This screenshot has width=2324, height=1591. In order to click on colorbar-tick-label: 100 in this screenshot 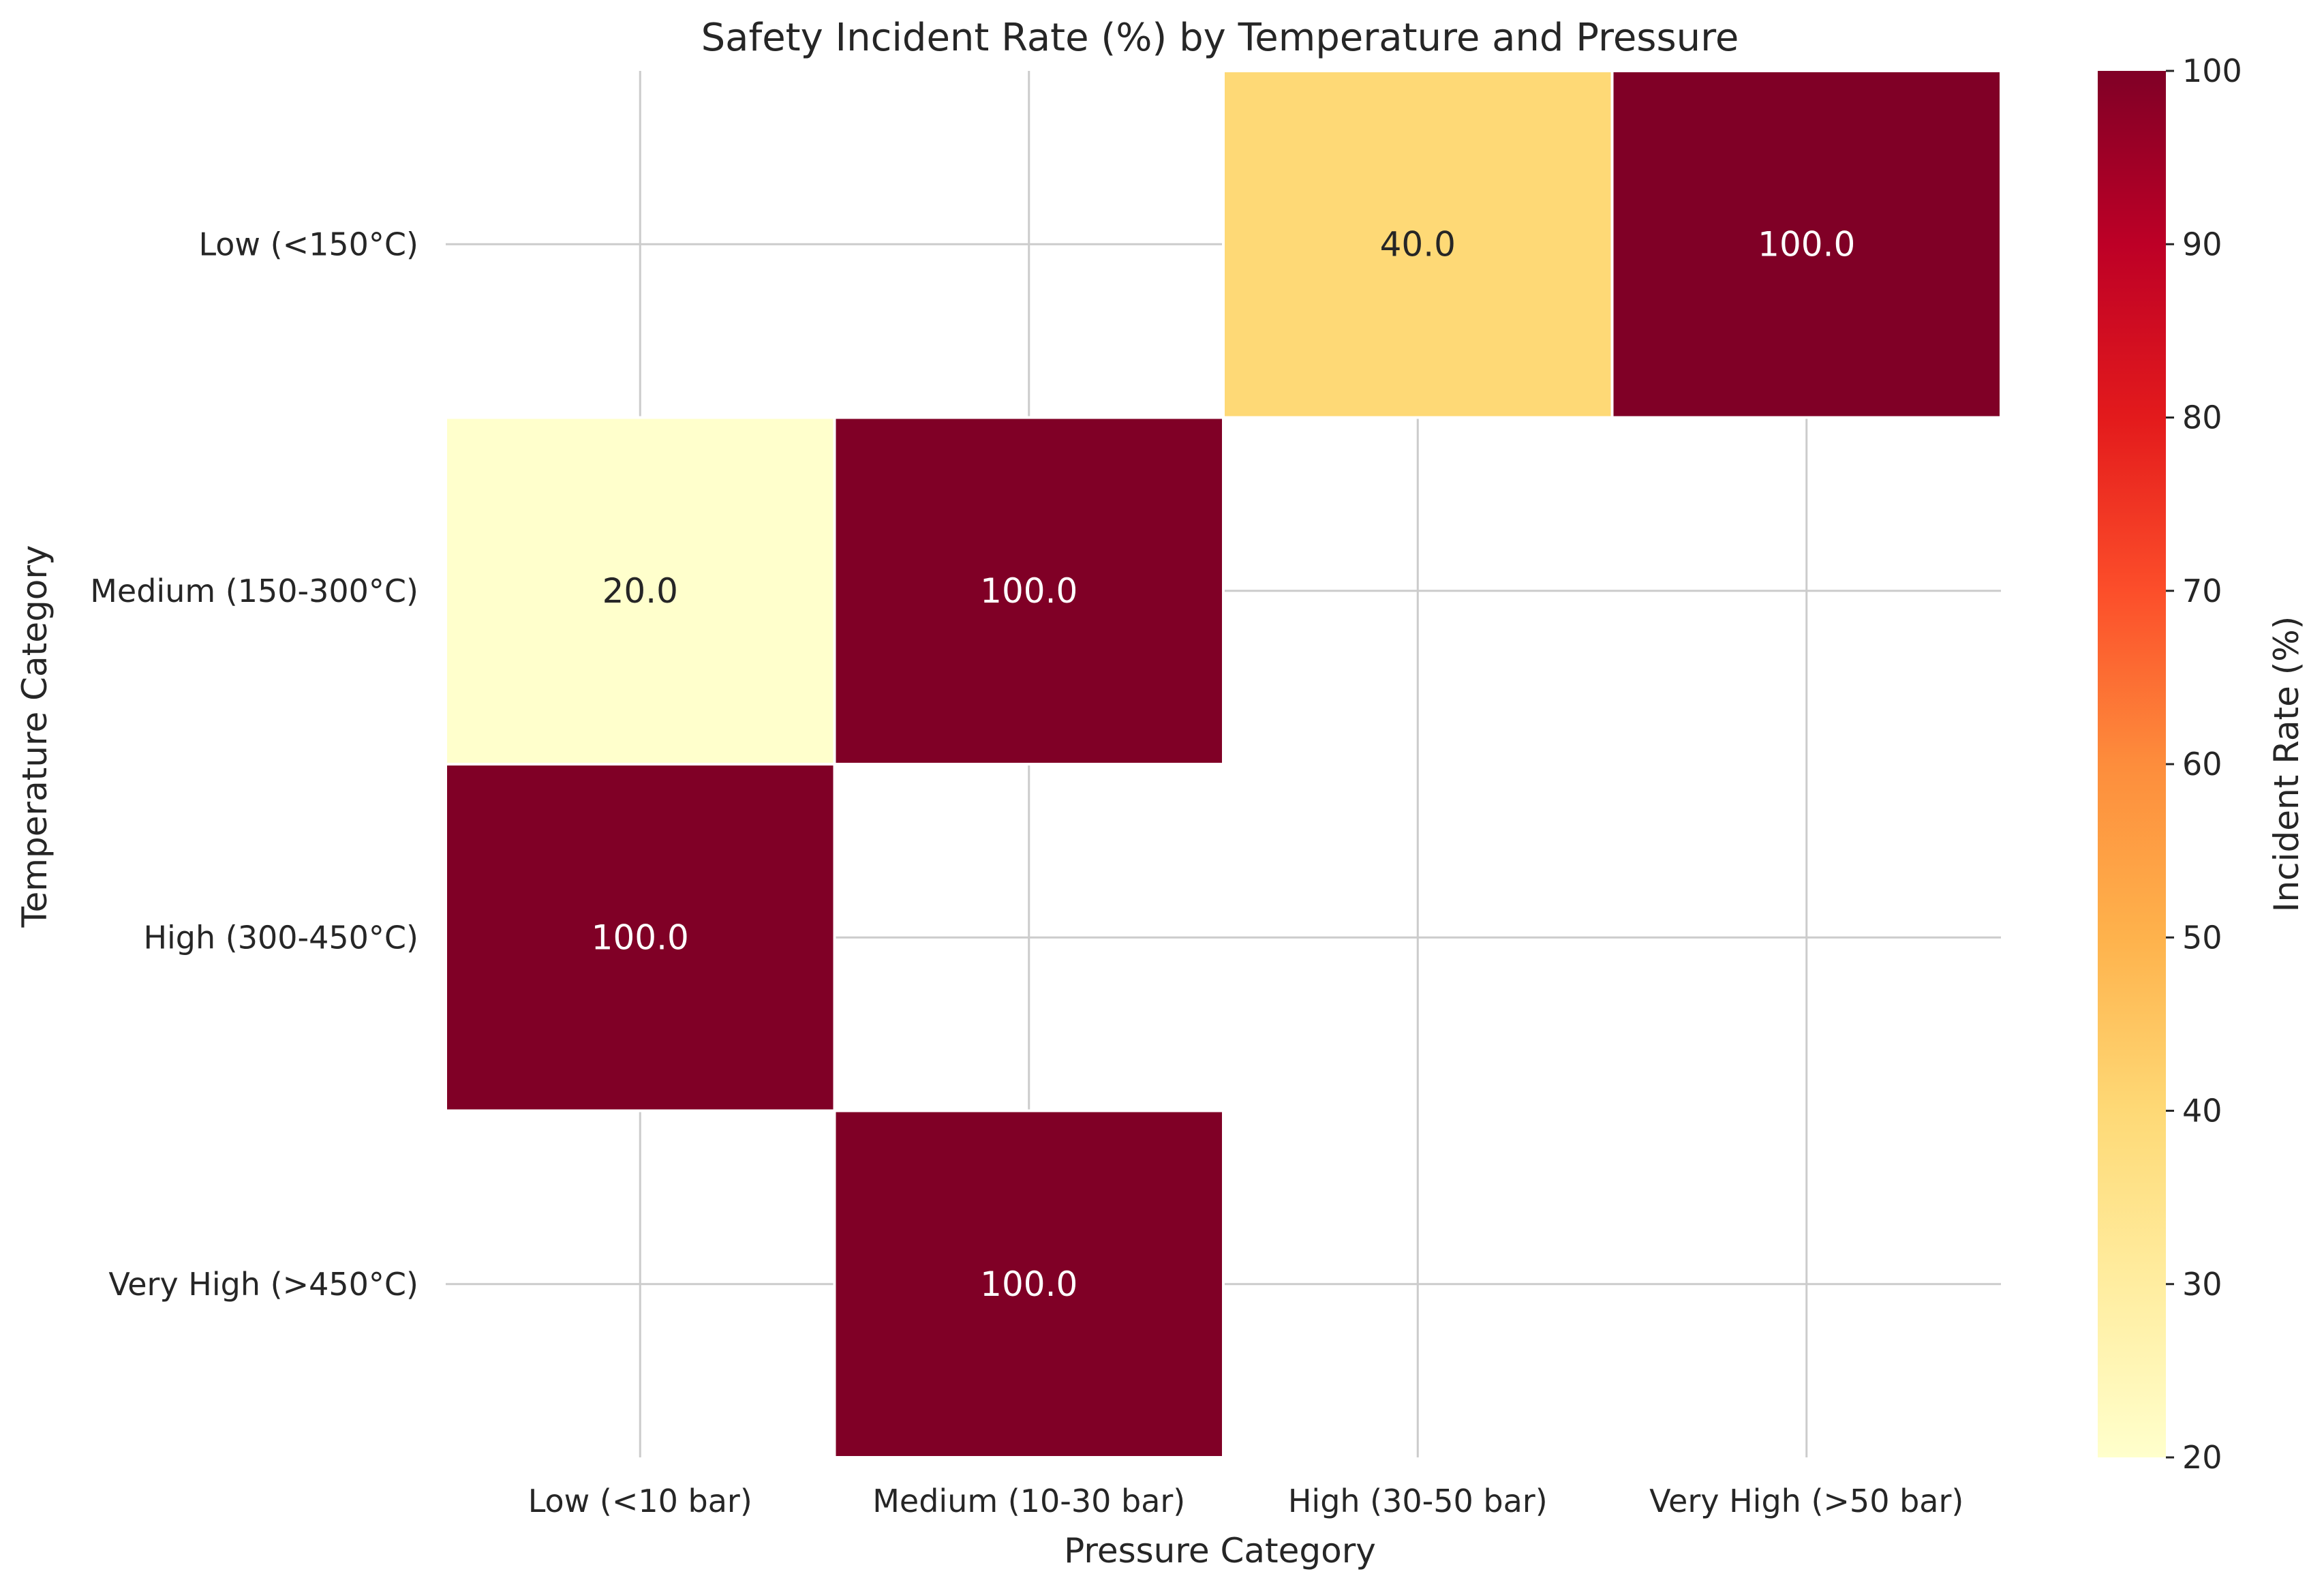, I will do `click(2212, 70)`.